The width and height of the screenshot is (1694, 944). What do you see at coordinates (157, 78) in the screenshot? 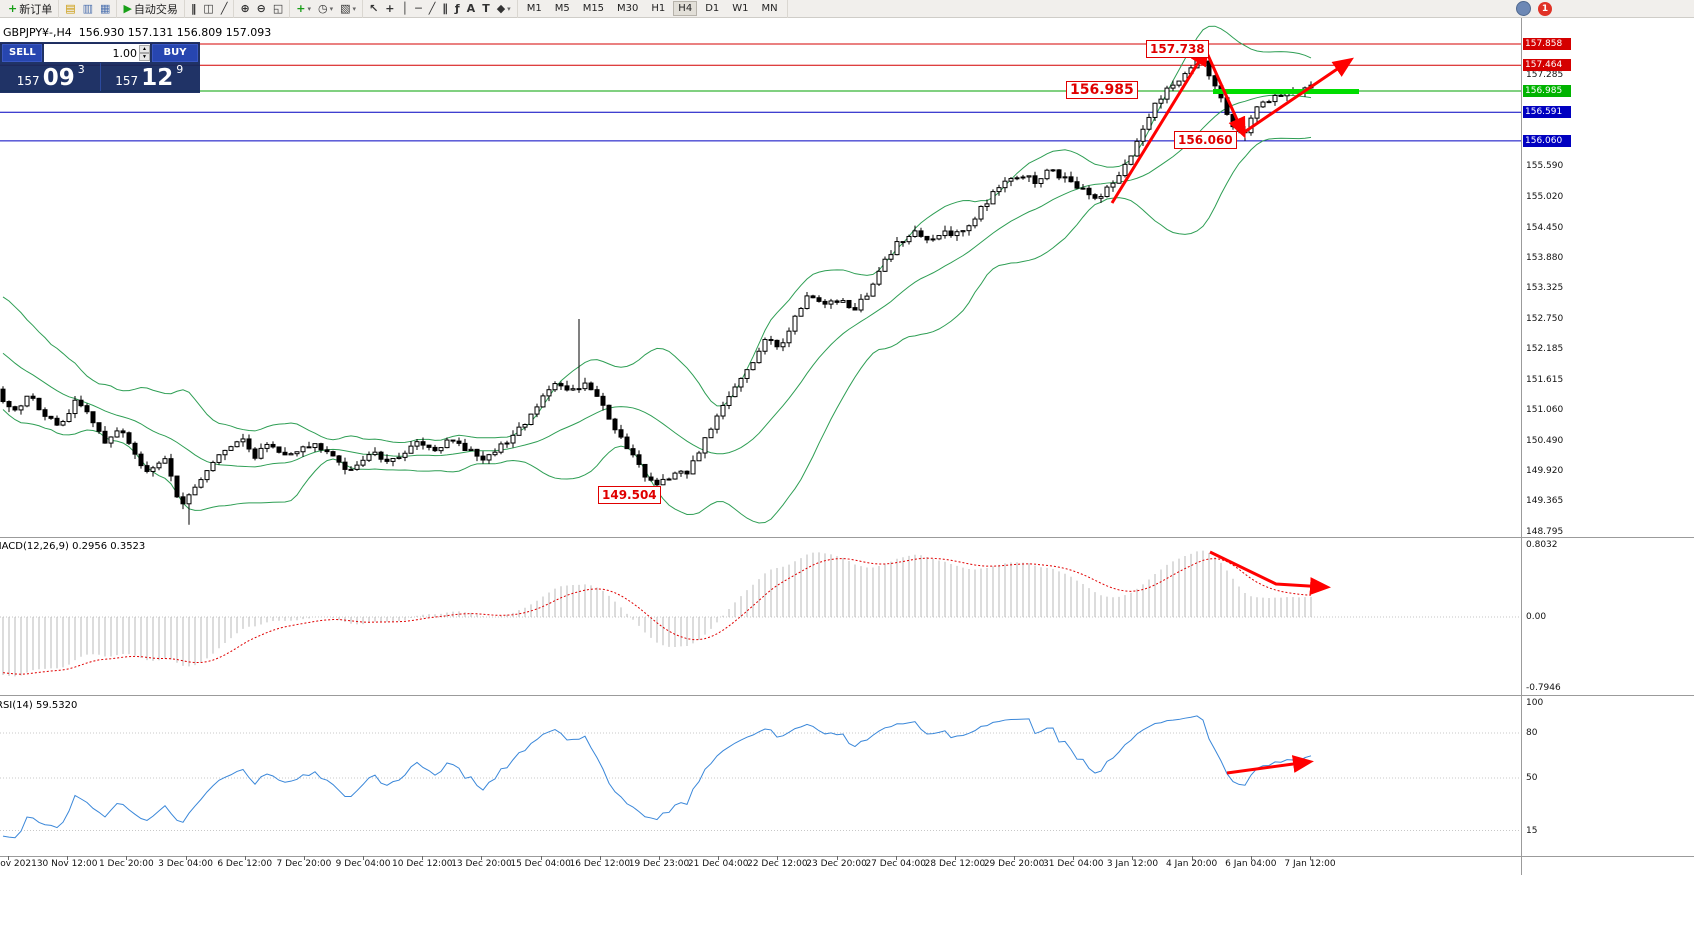
I see `buy-price-pips: 12` at bounding box center [157, 78].